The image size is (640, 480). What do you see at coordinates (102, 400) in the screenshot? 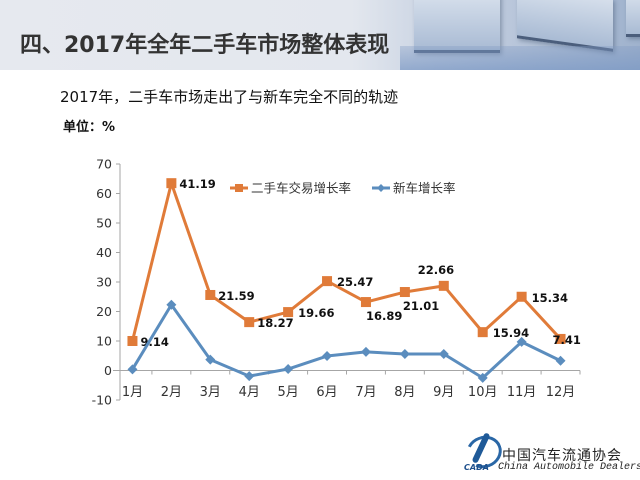
I see `y-tick-label: -10` at bounding box center [102, 400].